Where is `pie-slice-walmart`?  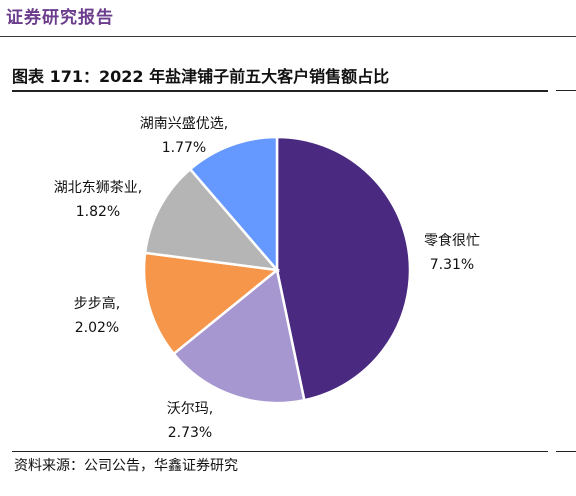 pie-slice-walmart is located at coordinates (238, 336).